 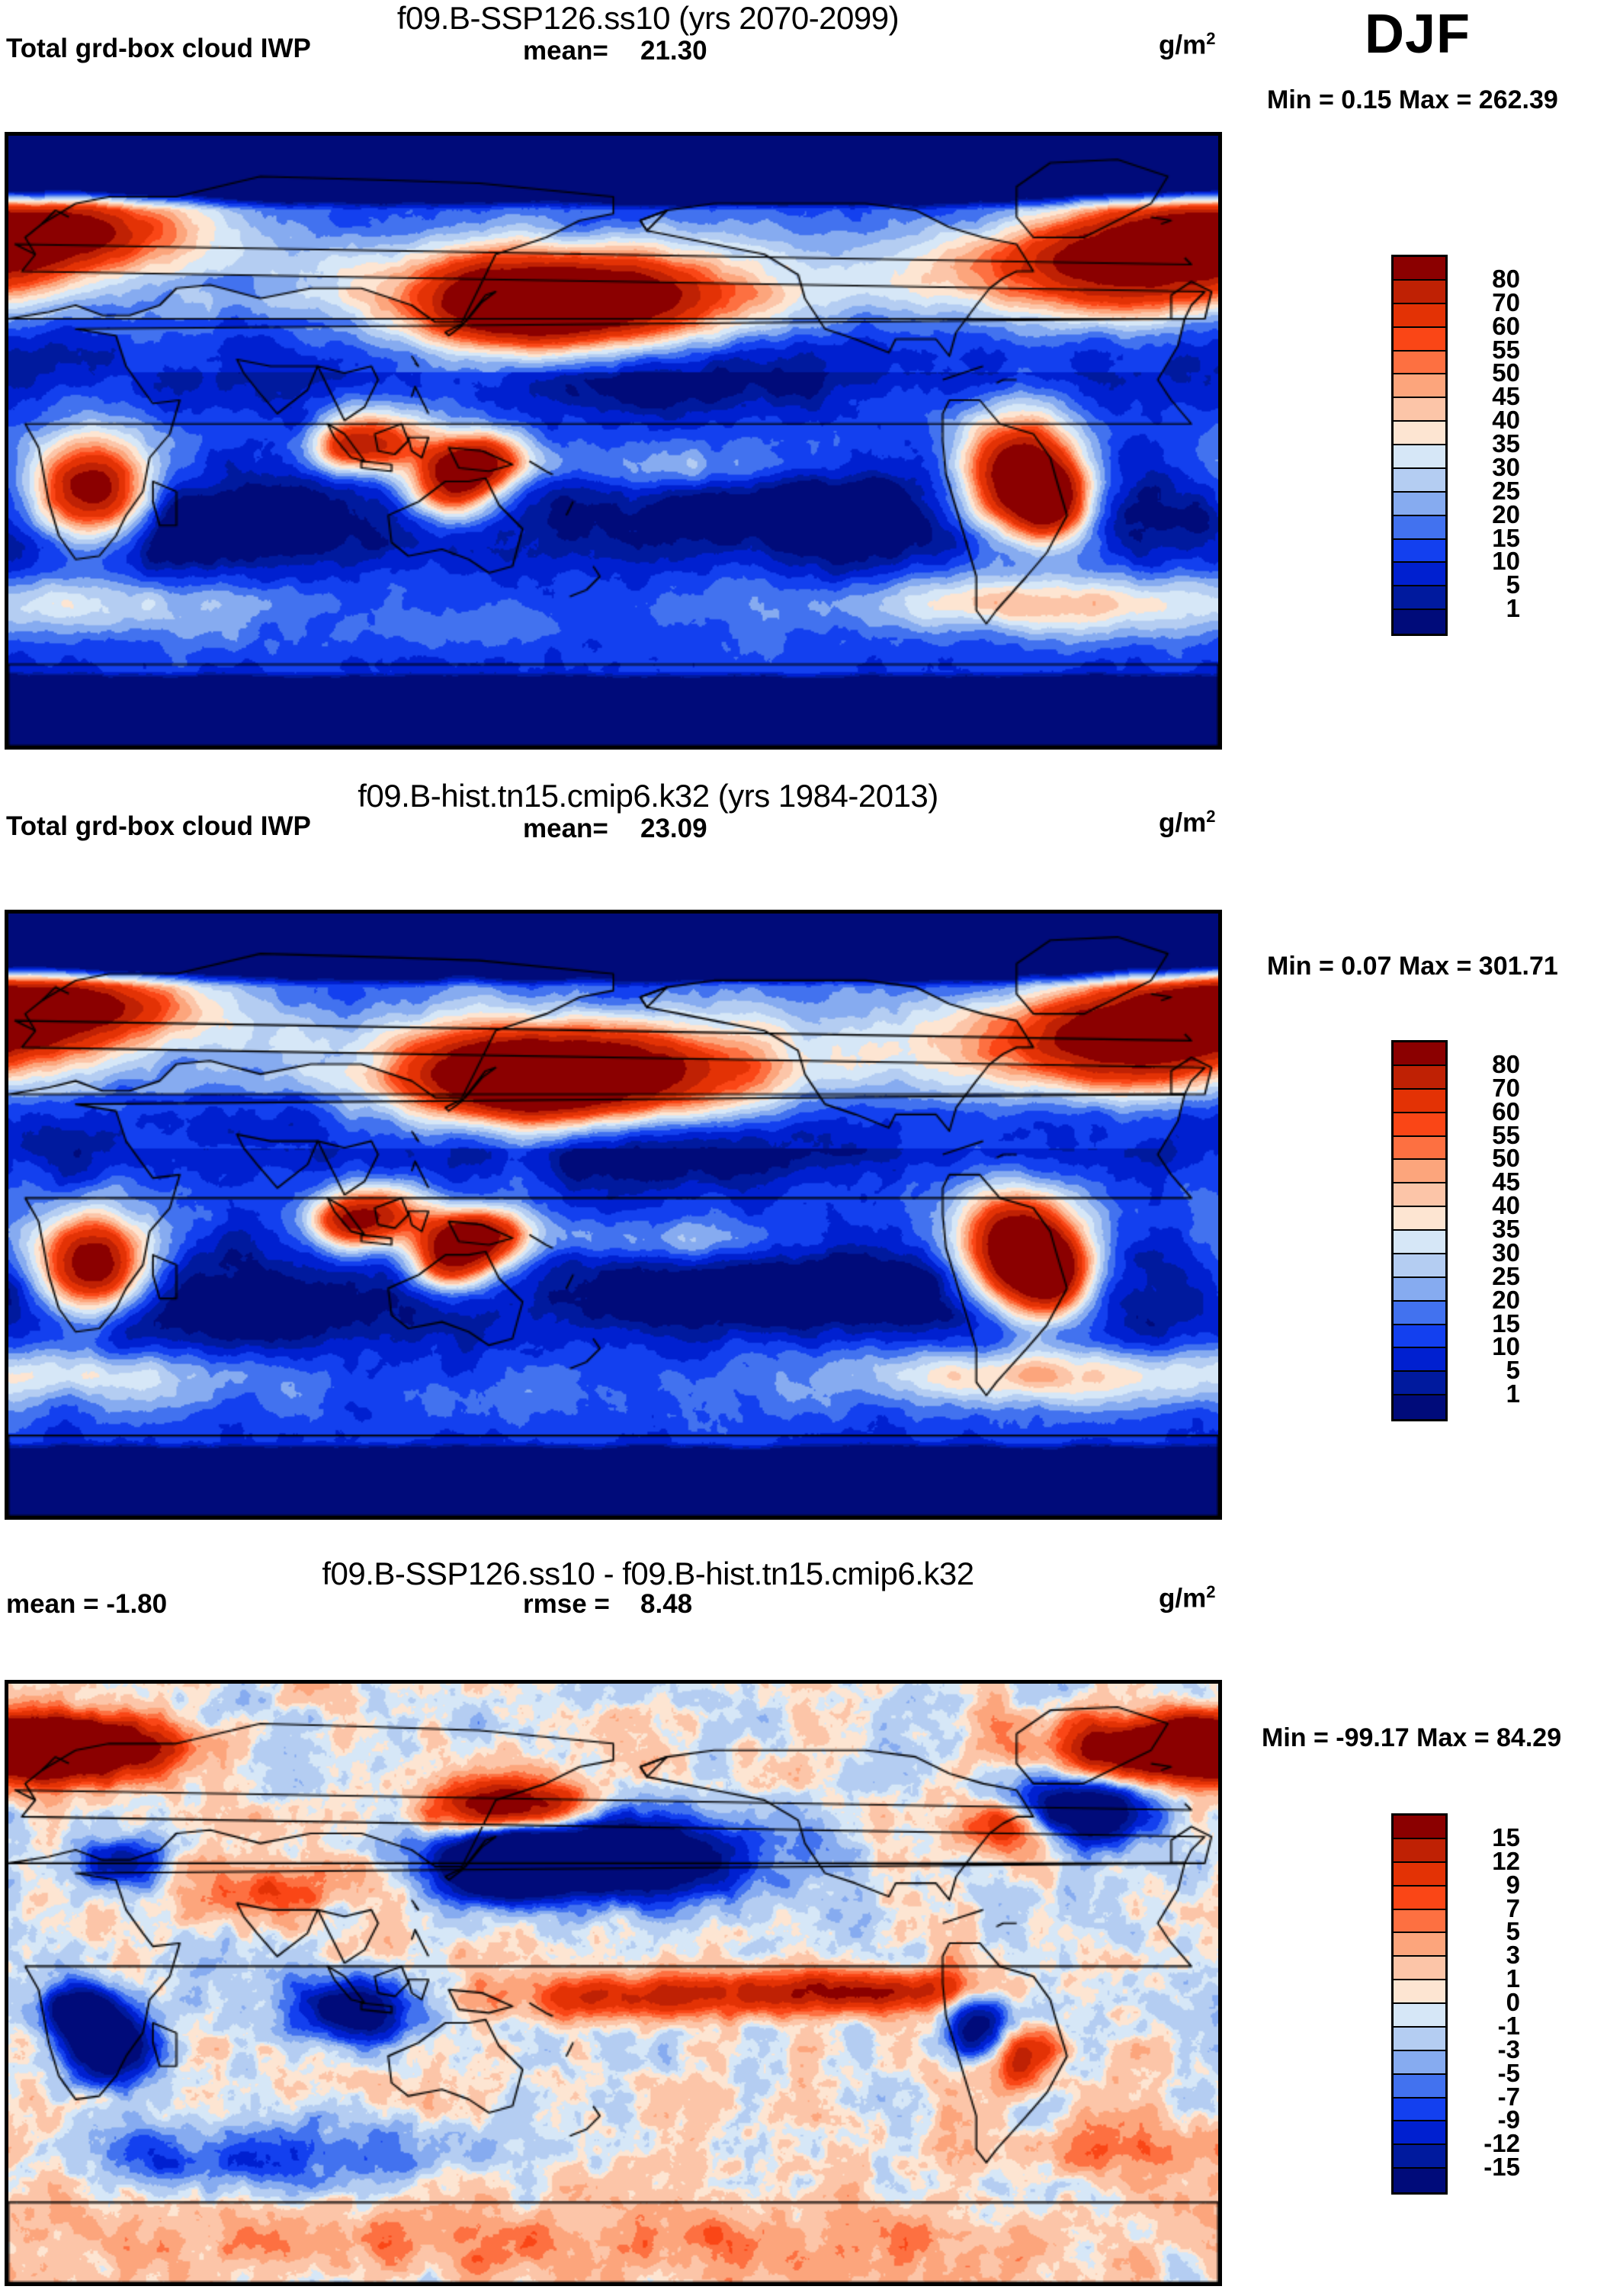 What do you see at coordinates (1211, 38) in the screenshot?
I see `units-exponent-panel1: 2` at bounding box center [1211, 38].